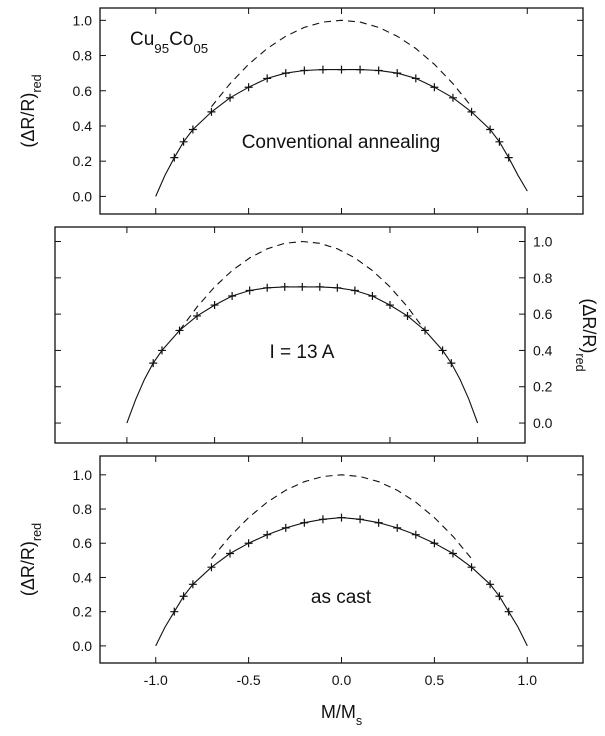 This screenshot has height=736, width=605. What do you see at coordinates (181, 39) in the screenshot?
I see `annotation-part: Co` at bounding box center [181, 39].